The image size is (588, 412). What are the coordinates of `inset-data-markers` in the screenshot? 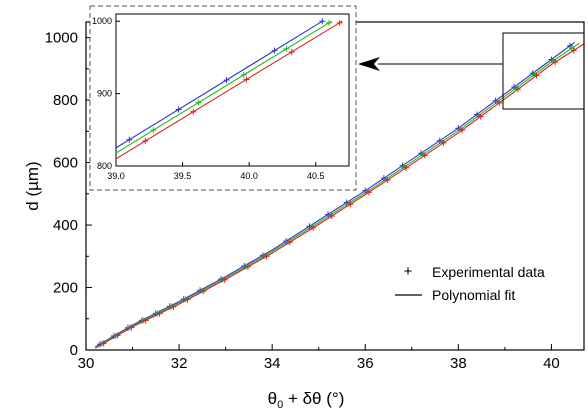 It's located at (234, 81).